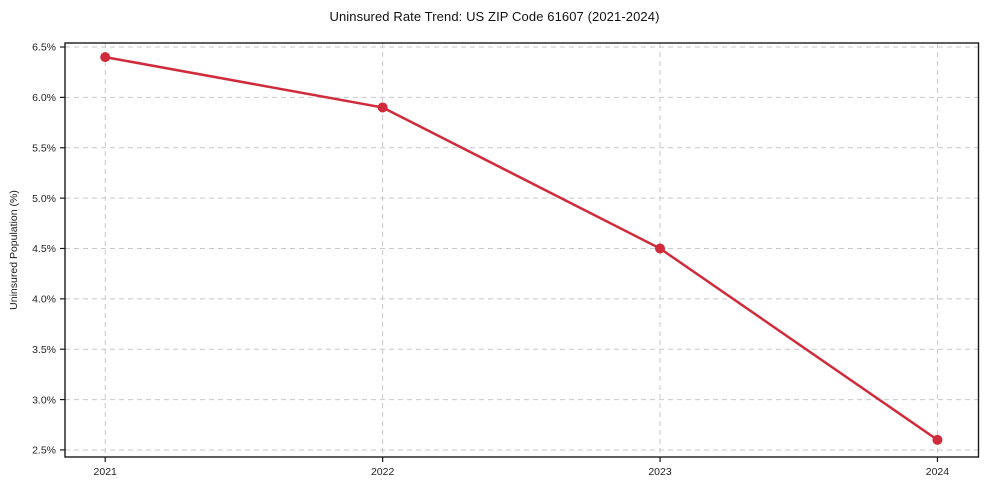  I want to click on x-tick-label: 2021, so click(106, 472).